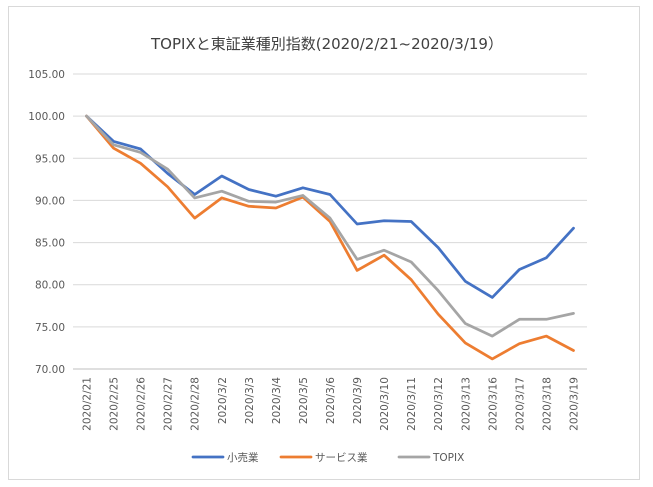 This screenshot has width=653, height=487. What do you see at coordinates (142, 404) in the screenshot?
I see `x-tick-label: 2020/2/26` at bounding box center [142, 404].